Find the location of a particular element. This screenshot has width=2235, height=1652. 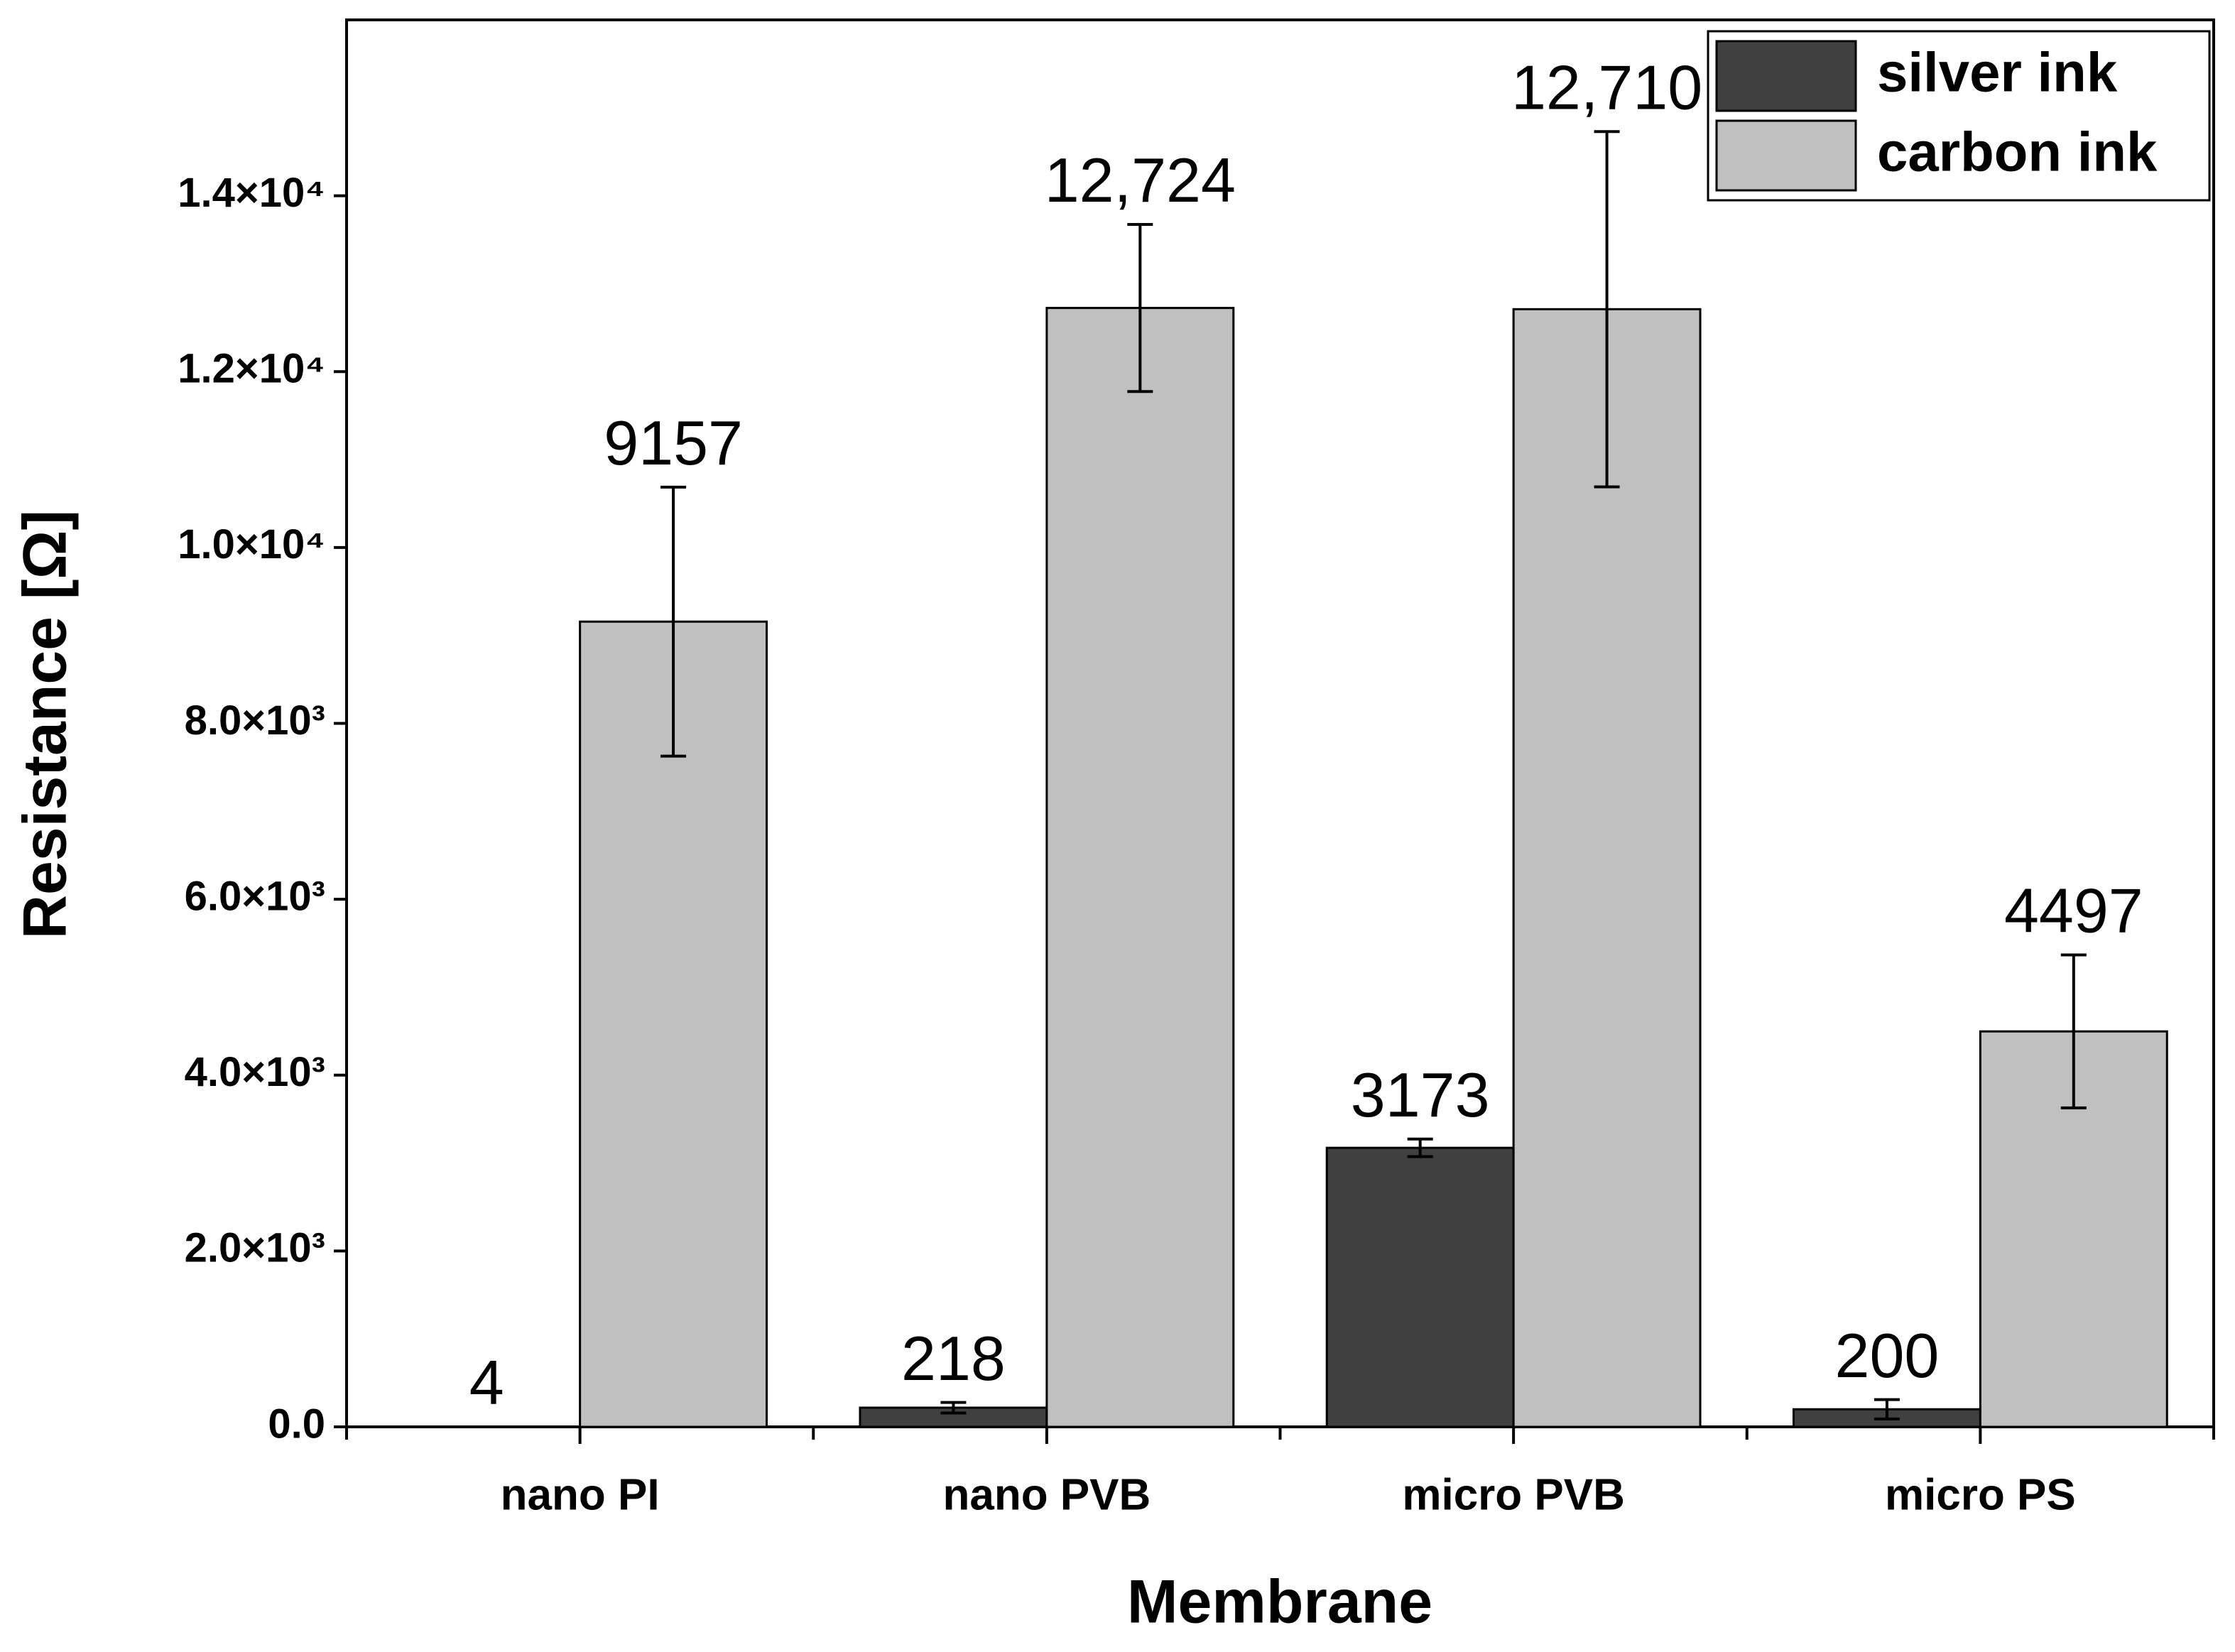

value-label: 12,710 is located at coordinates (1606, 87).